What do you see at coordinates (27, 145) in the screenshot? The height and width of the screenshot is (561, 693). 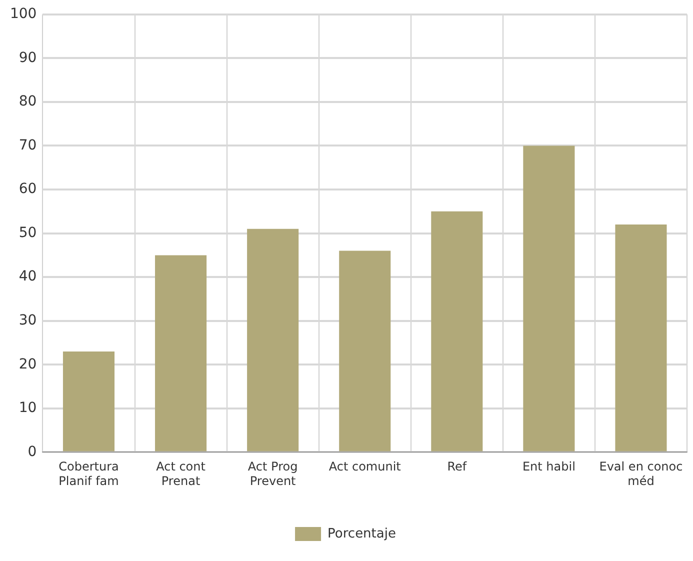 I see `y-tick-label: 70` at bounding box center [27, 145].